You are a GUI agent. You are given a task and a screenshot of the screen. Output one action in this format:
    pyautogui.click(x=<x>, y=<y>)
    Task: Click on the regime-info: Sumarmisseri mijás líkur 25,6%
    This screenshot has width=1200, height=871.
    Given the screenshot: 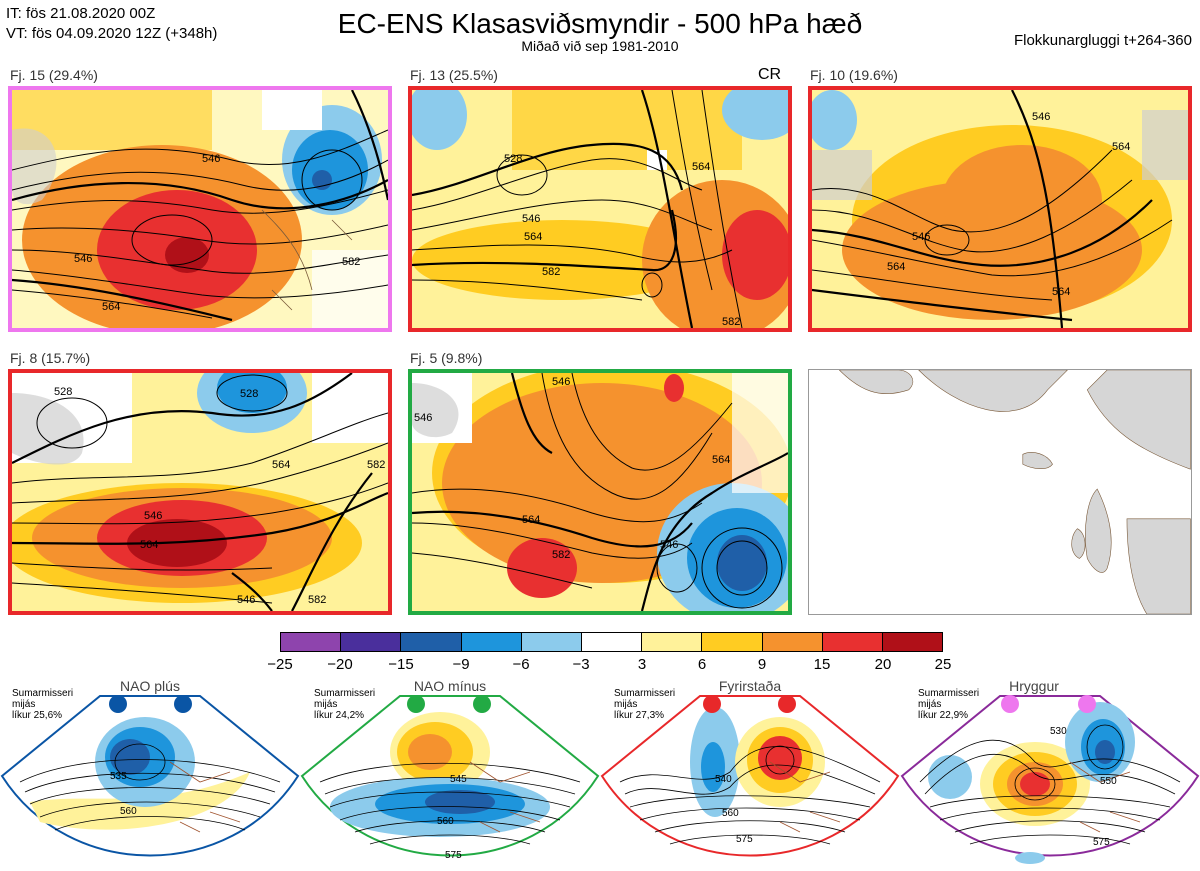 What is the action you would take?
    pyautogui.click(x=42, y=704)
    